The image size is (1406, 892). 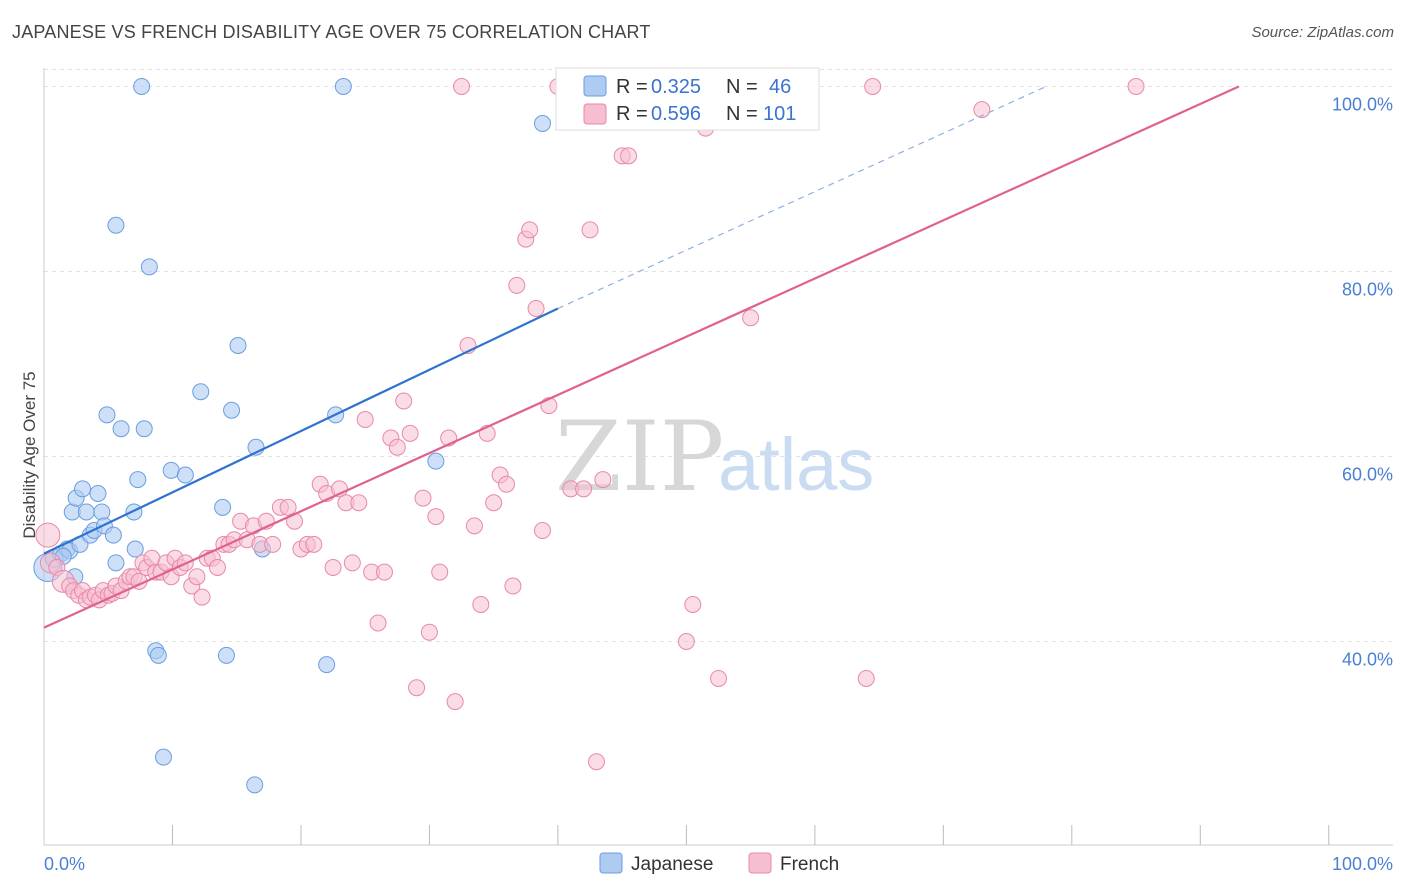 What do you see at coordinates (1367, 290) in the screenshot?
I see `y-tick-label: 80.0%` at bounding box center [1367, 290].